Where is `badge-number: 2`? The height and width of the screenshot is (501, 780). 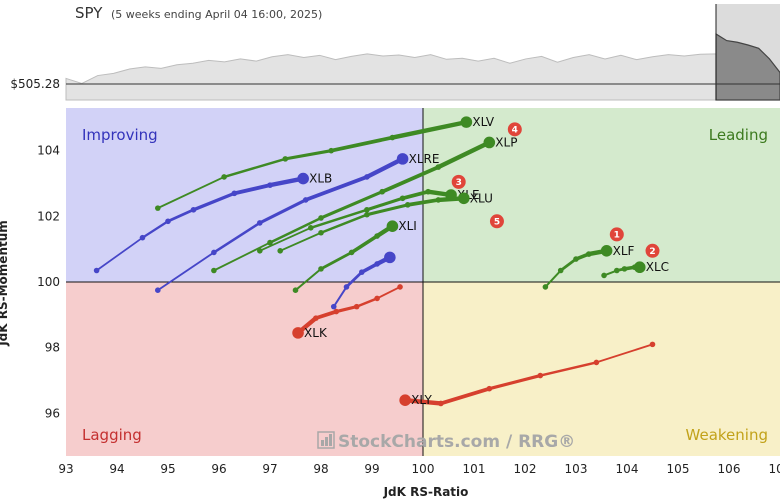 badge-number: 2 is located at coordinates (652, 252).